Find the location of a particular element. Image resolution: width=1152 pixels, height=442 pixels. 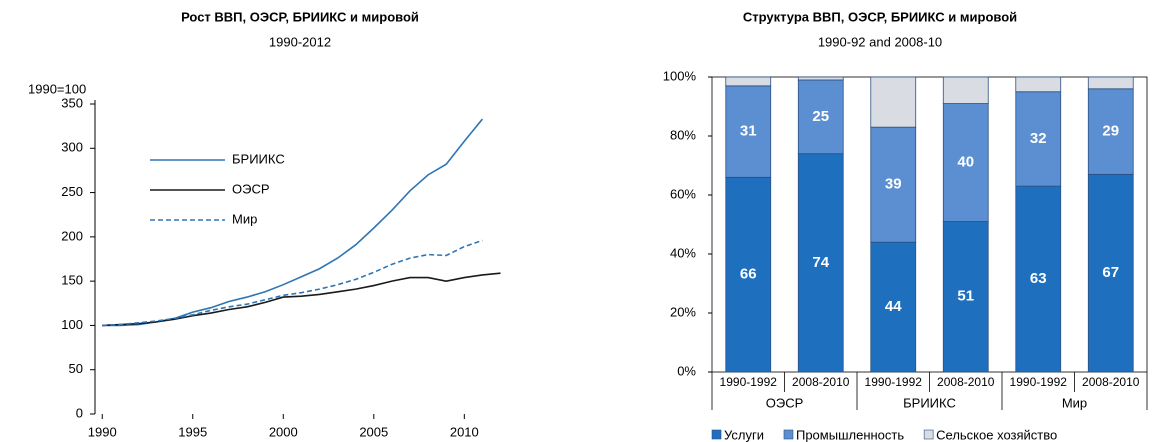

data-label: 25 is located at coordinates (820, 116).